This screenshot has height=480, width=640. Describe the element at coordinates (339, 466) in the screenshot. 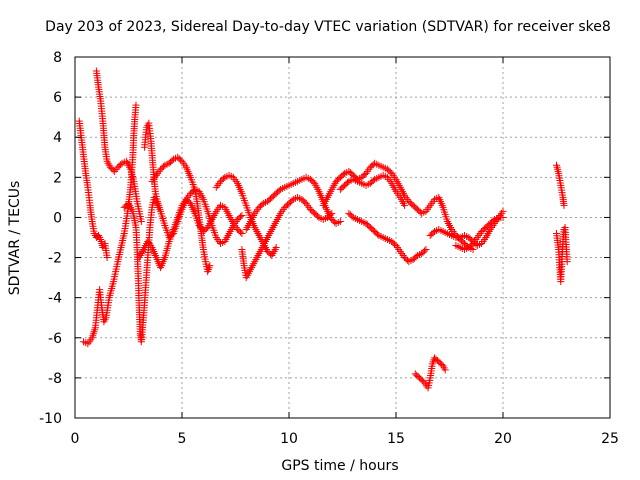

I see `x-axis-label: GPS time / hours` at that location.